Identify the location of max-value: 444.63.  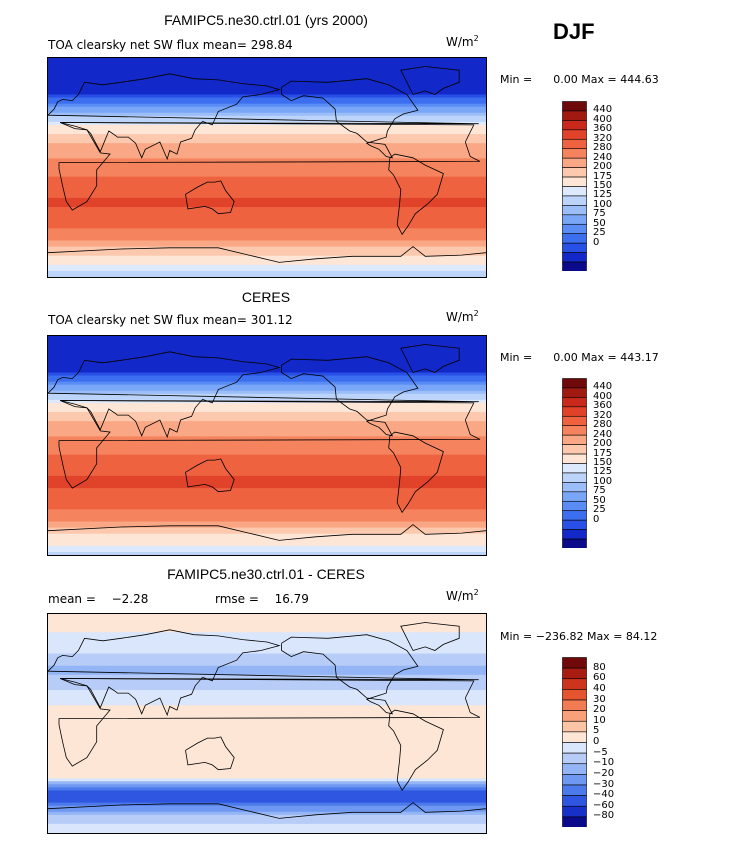
(639, 79).